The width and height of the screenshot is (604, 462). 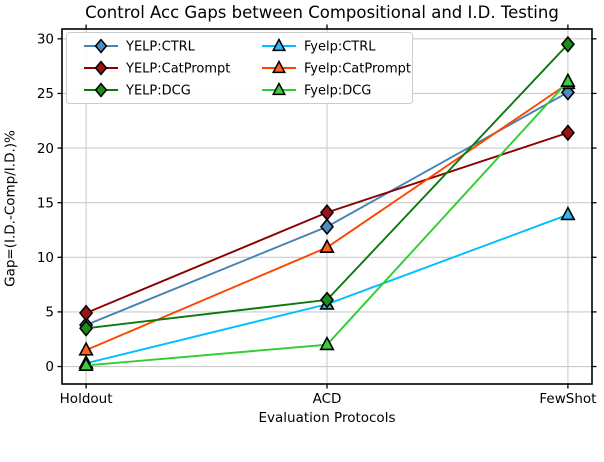 I want to click on marker-YELP:CTRL-ACD, so click(x=327, y=227).